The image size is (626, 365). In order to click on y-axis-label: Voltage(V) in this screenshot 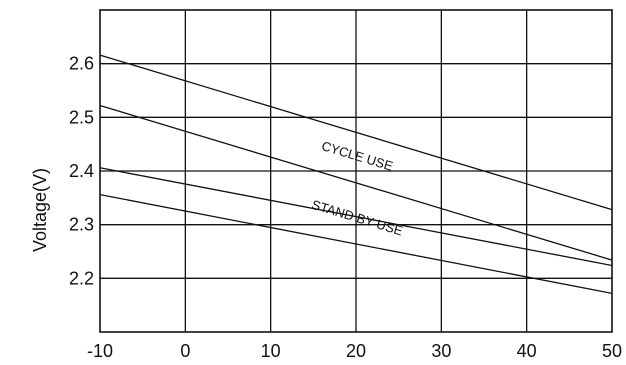, I will do `click(40, 210)`.